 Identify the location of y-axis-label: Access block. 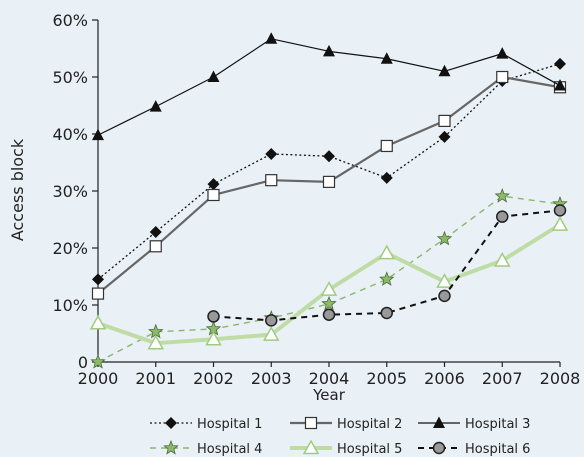
(17, 189).